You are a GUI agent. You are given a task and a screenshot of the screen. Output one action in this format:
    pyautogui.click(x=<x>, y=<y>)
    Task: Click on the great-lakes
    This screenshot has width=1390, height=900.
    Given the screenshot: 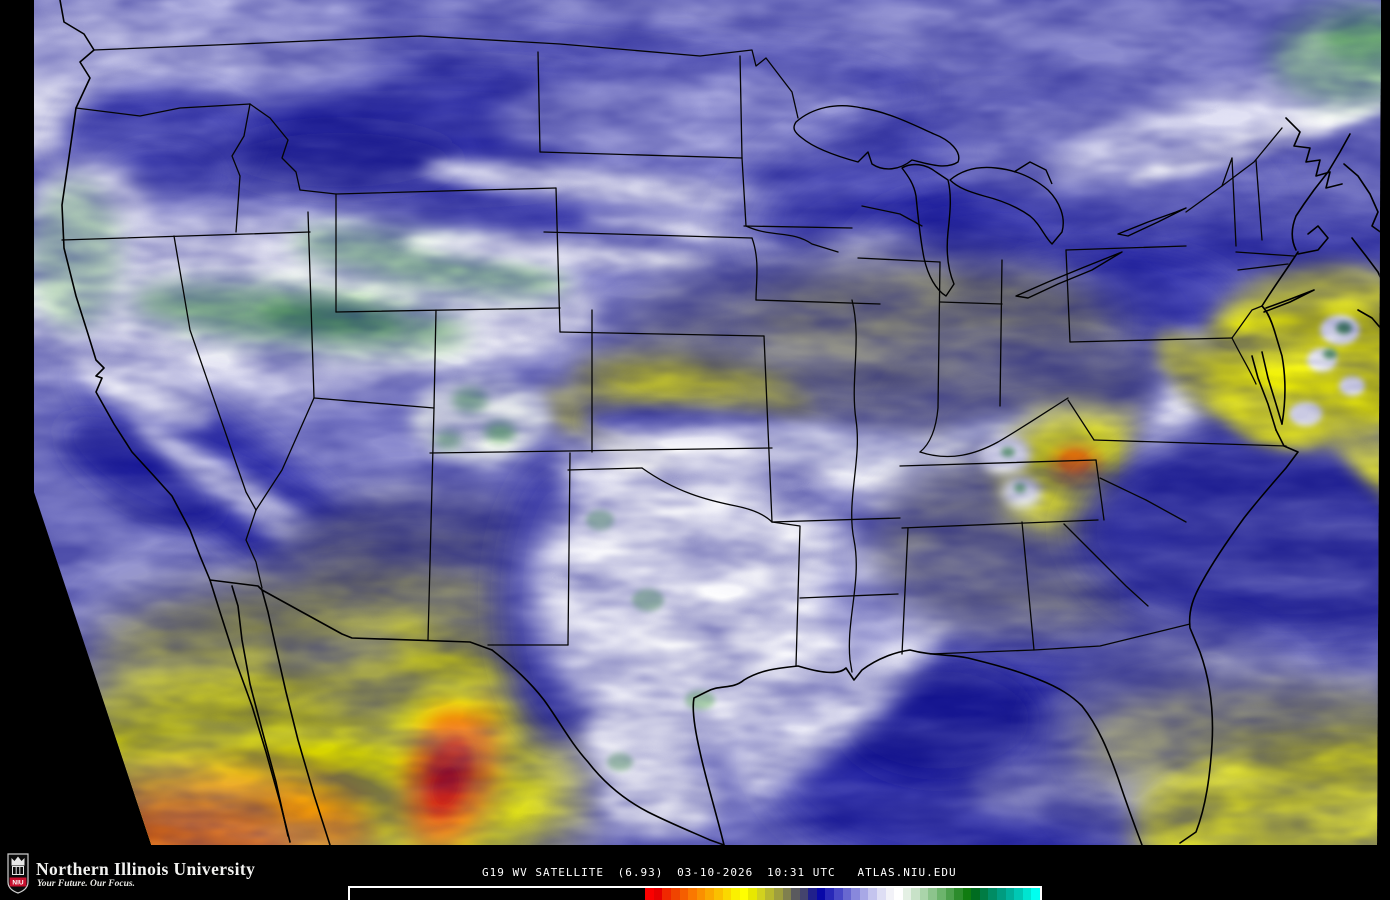 What is the action you would take?
    pyautogui.click(x=990, y=202)
    